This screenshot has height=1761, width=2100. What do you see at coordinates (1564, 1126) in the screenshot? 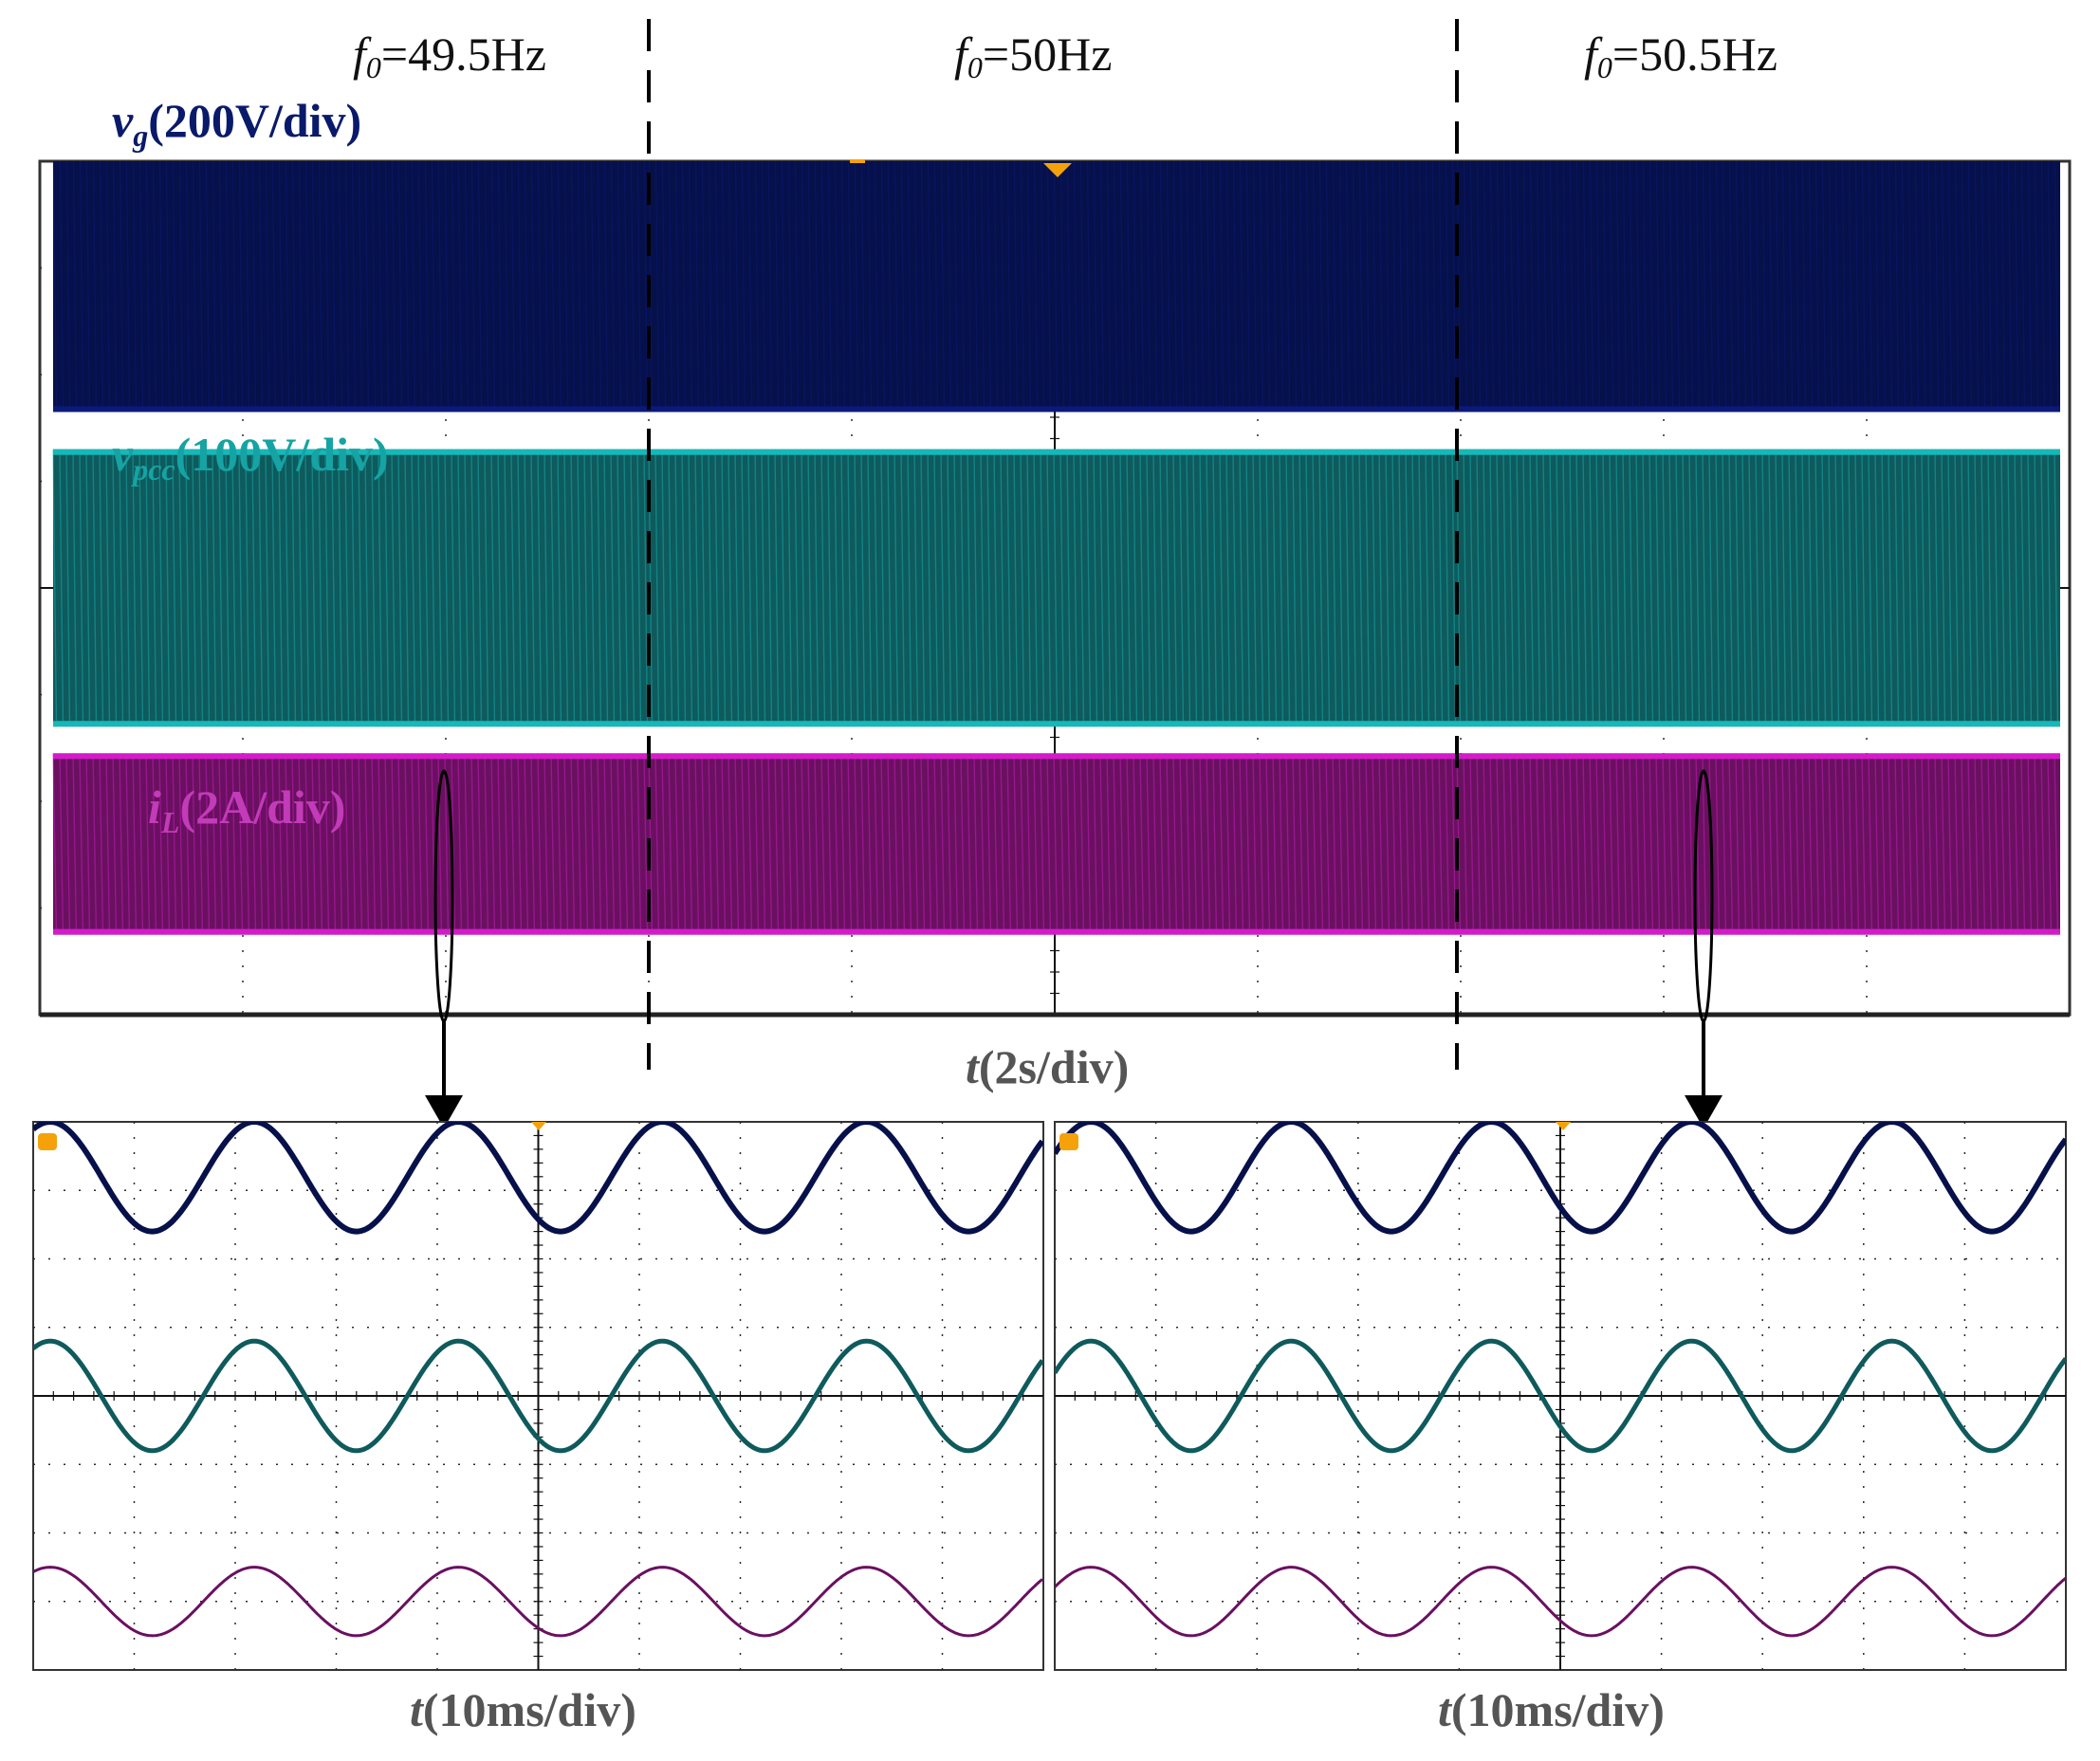
I see `zoom-right-marker-icon` at bounding box center [1564, 1126].